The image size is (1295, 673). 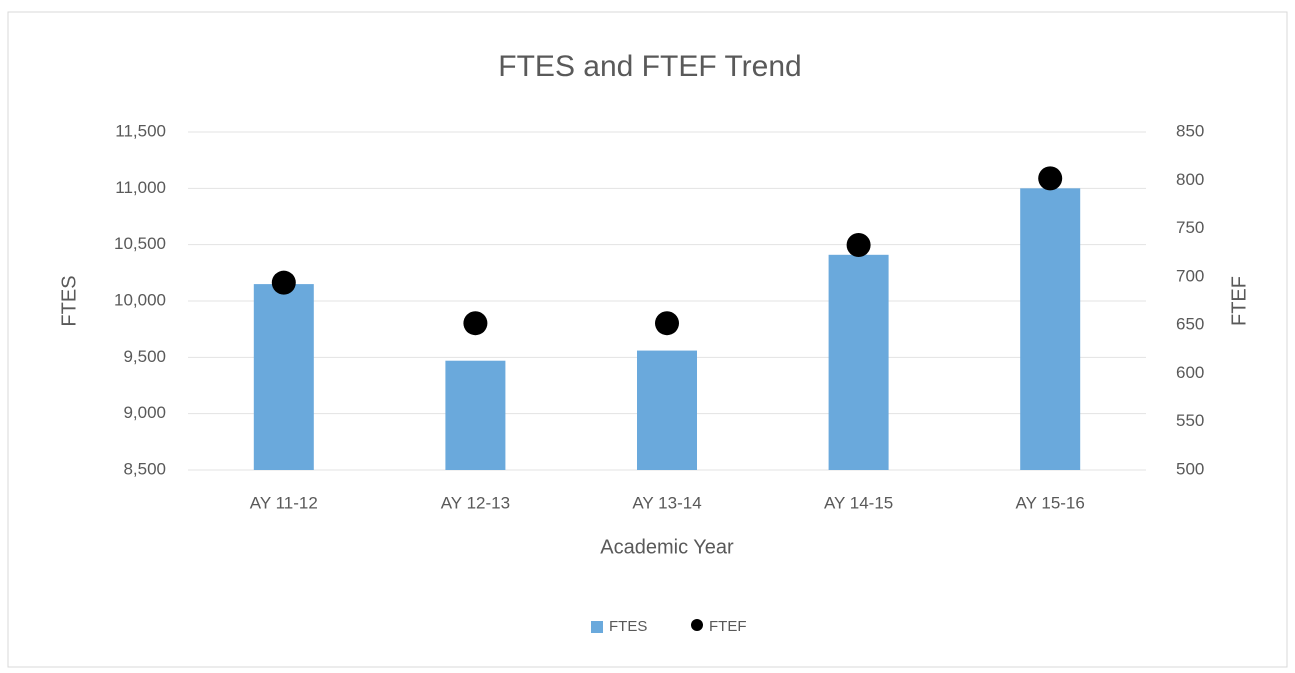 I want to click on y2-tick-label: 600, so click(x=1190, y=372).